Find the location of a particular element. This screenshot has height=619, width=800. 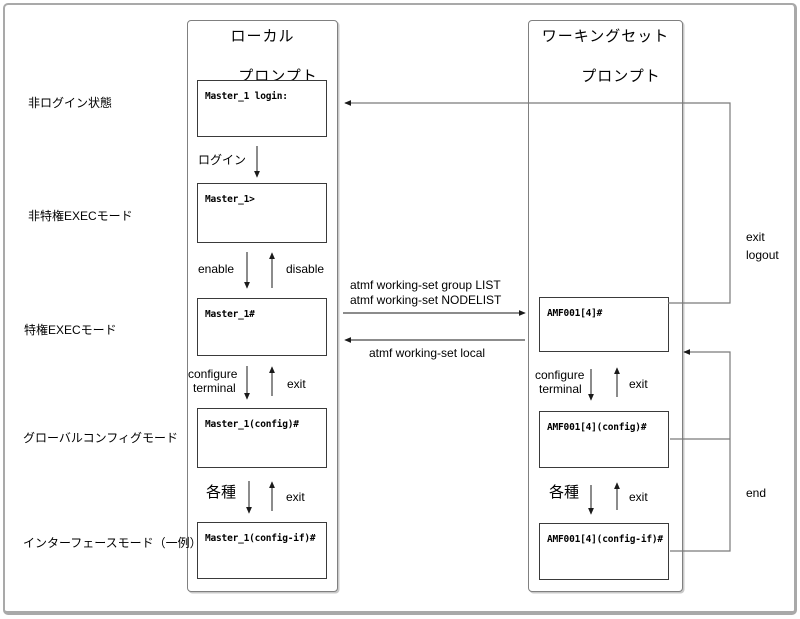

prompt-box-interface-mode: Master_1(config-if)# is located at coordinates (262, 550).